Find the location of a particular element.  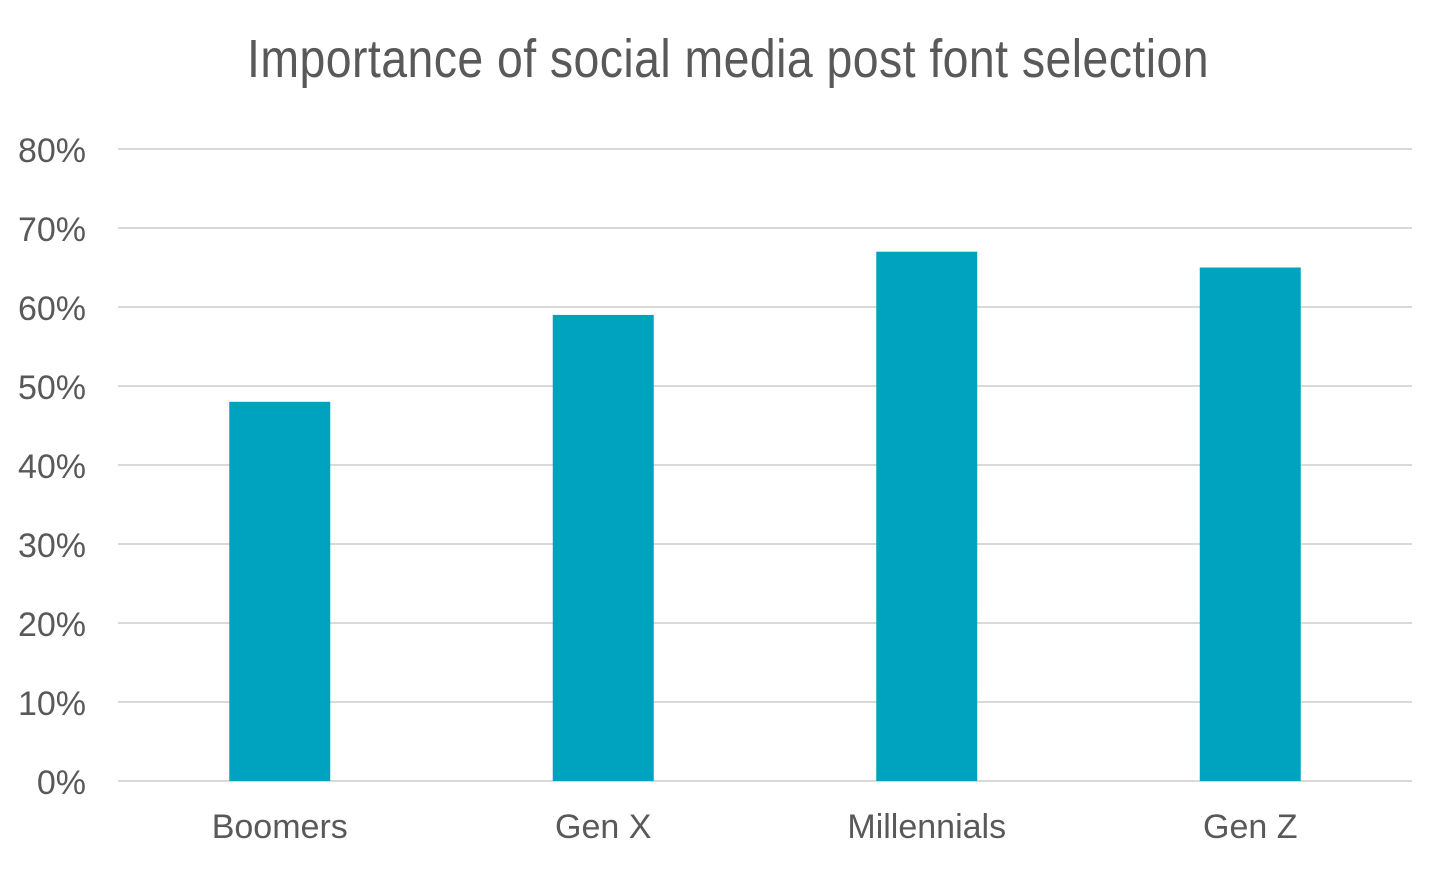

bar-gen-x is located at coordinates (603, 547).